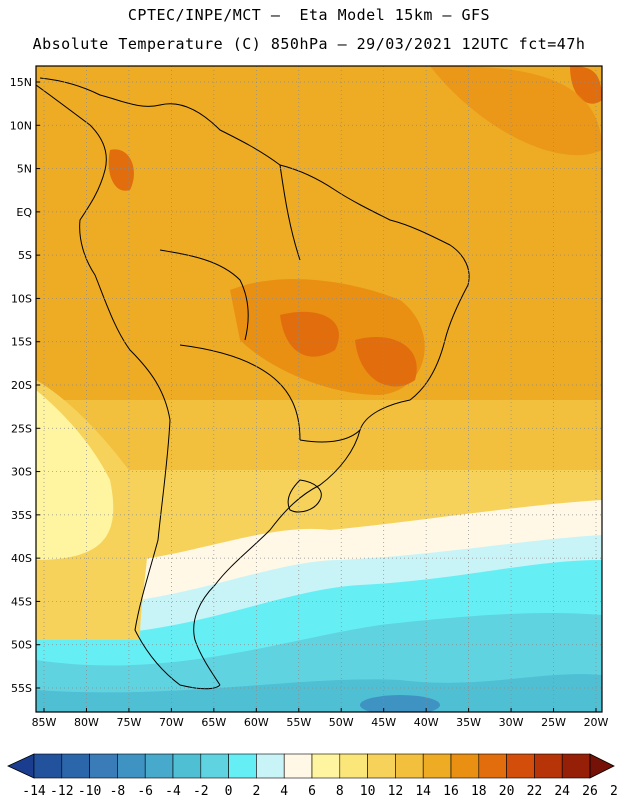 The image size is (618, 800). Describe the element at coordinates (256, 791) in the screenshot. I see `colorbar-label: 2` at that location.